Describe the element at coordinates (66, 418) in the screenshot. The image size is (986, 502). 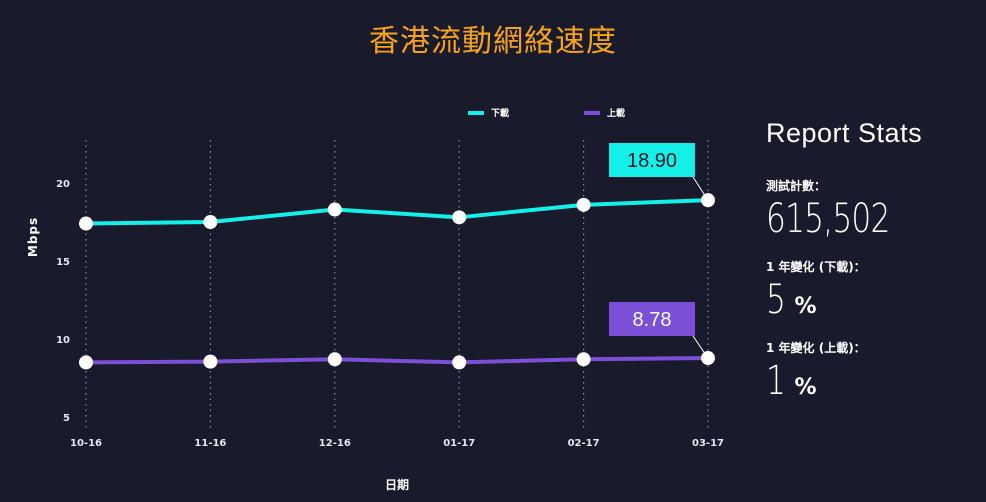
I see `y-tick-label: 5` at that location.